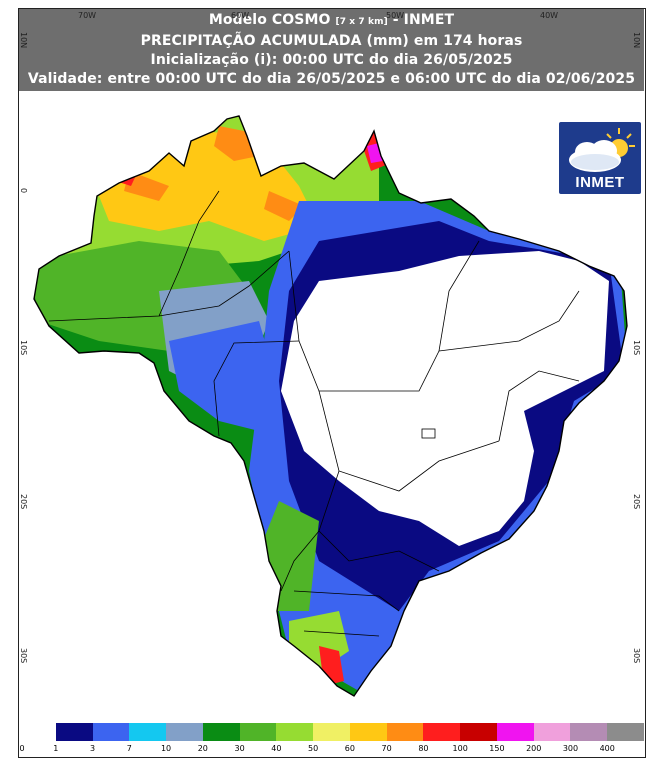 The image size is (666, 768). I want to click on model-name: Modelo COSMO, so click(269, 20).